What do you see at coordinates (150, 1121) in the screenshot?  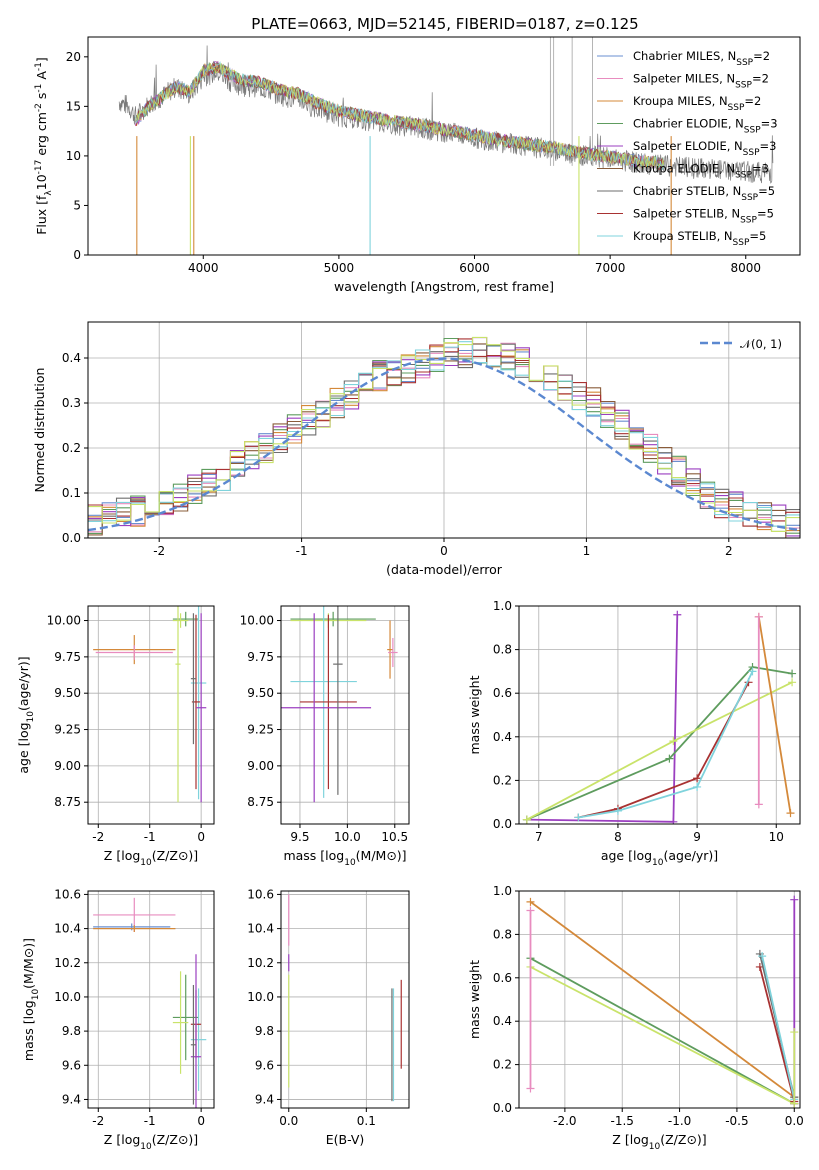 I see `mass-vs-z-xtick-label: -1` at bounding box center [150, 1121].